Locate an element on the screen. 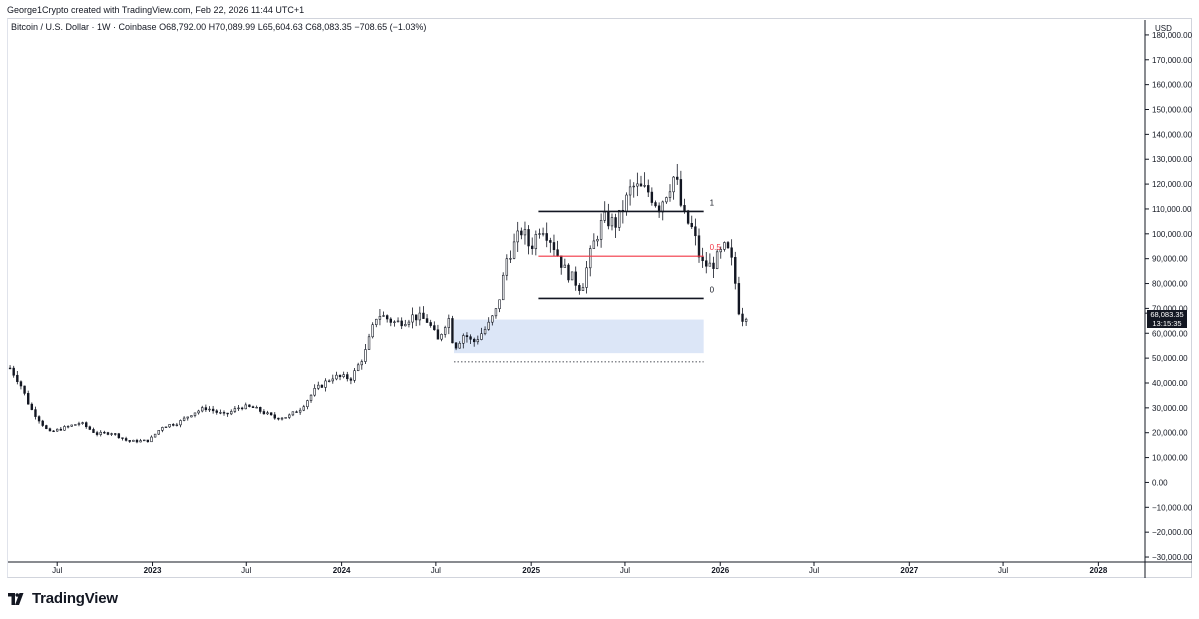  y-tick-label: 170,000.00 is located at coordinates (1172, 60).